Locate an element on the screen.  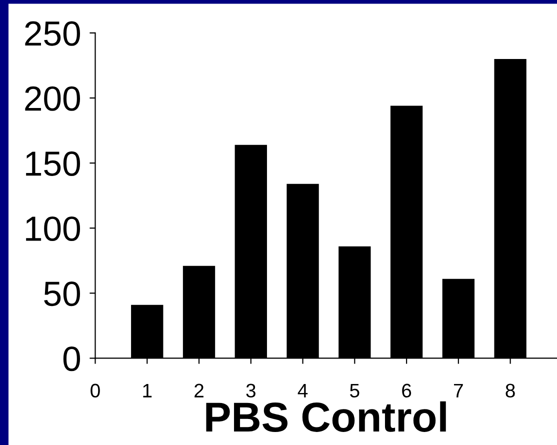
y-tick-label: 250 is located at coordinates (52, 33).